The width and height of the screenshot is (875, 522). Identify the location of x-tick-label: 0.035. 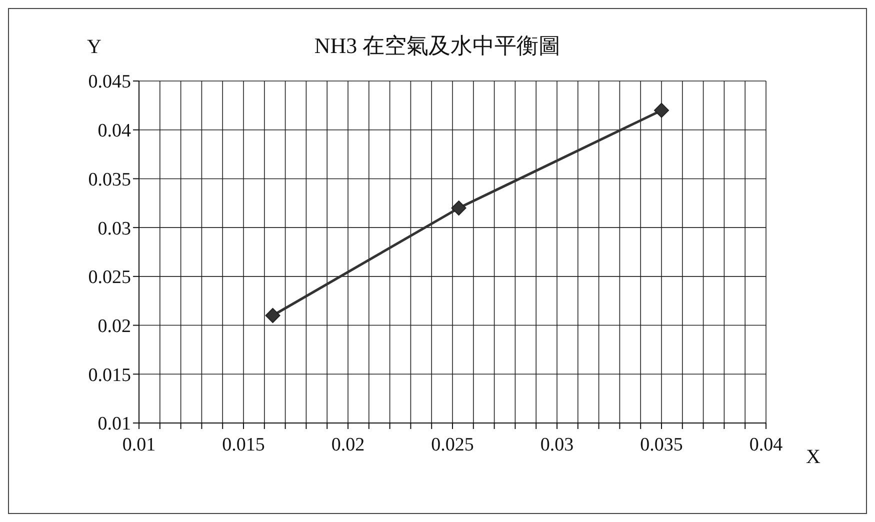
(661, 445).